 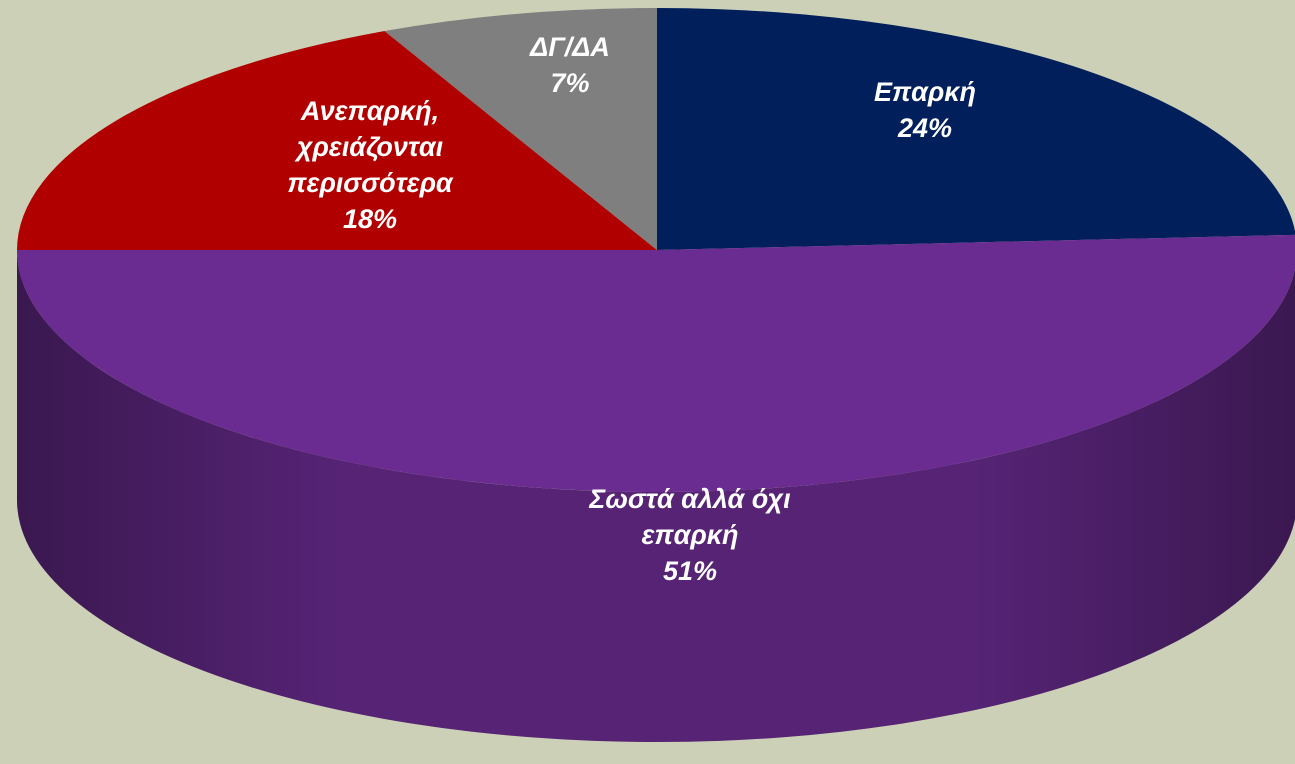 I want to click on label-name: ΔΓ/ΔΑ, so click(x=570, y=47).